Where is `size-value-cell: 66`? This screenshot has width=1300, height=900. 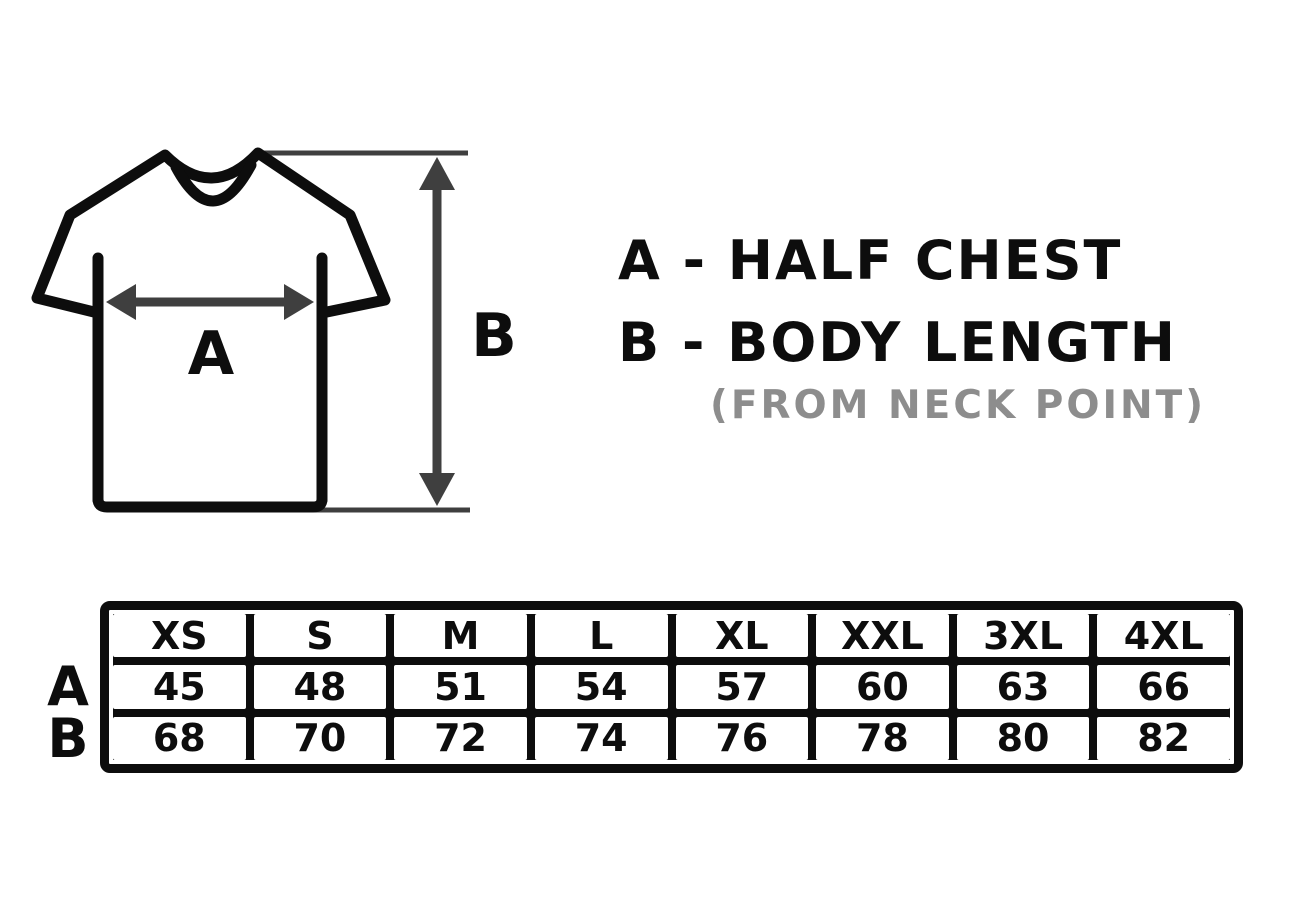 size-value-cell: 66 is located at coordinates (1163, 687).